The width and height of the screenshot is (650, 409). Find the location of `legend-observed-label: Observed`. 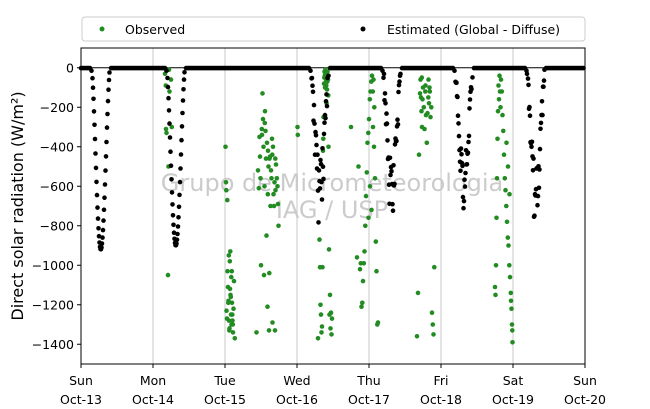

legend-observed-label: Observed is located at coordinates (155, 29).